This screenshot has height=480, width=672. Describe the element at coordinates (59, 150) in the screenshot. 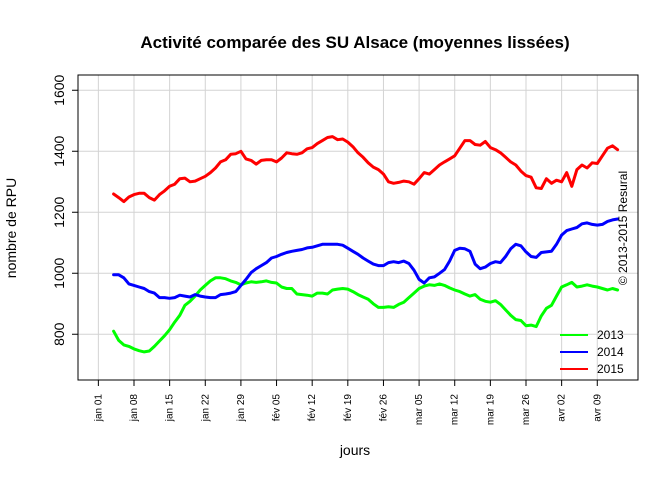

I see `y-tick-label: 1400` at that location.